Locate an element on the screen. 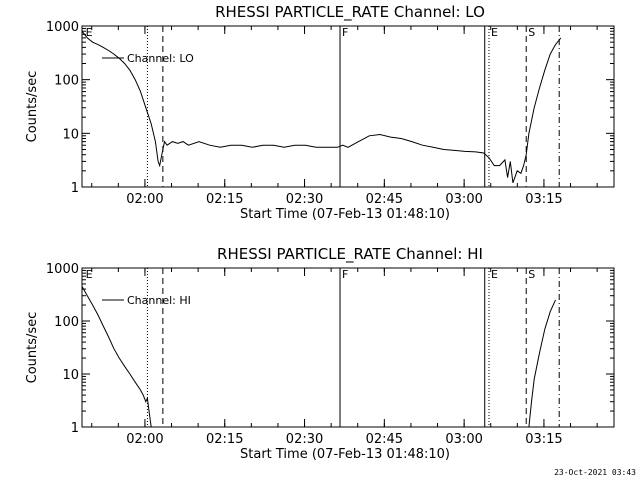 Image resolution: width=640 pixels, height=480 pixels. legend-label: Channel: HI is located at coordinates (159, 300).